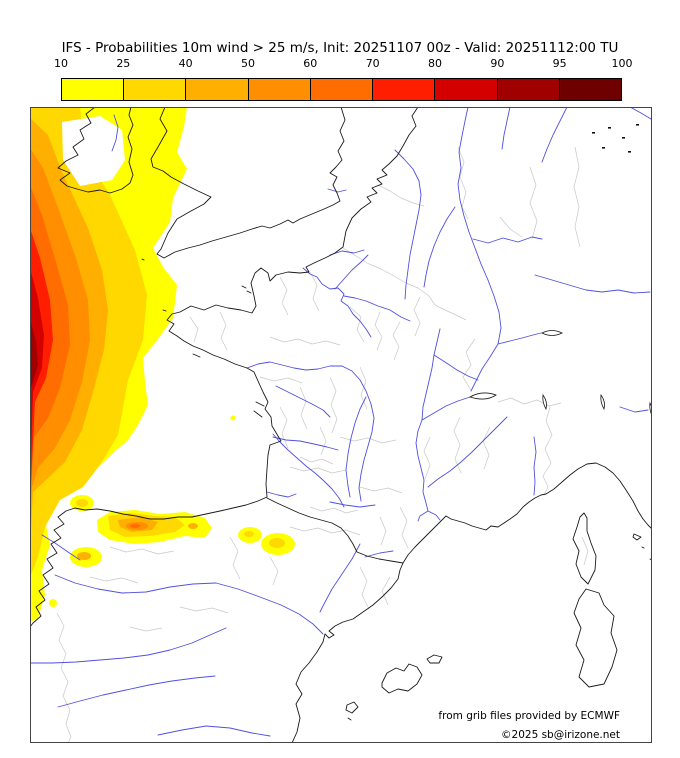 This screenshot has width=680, height=758. What do you see at coordinates (435, 63) in the screenshot?
I see `colorbar-tick: 80` at bounding box center [435, 63].